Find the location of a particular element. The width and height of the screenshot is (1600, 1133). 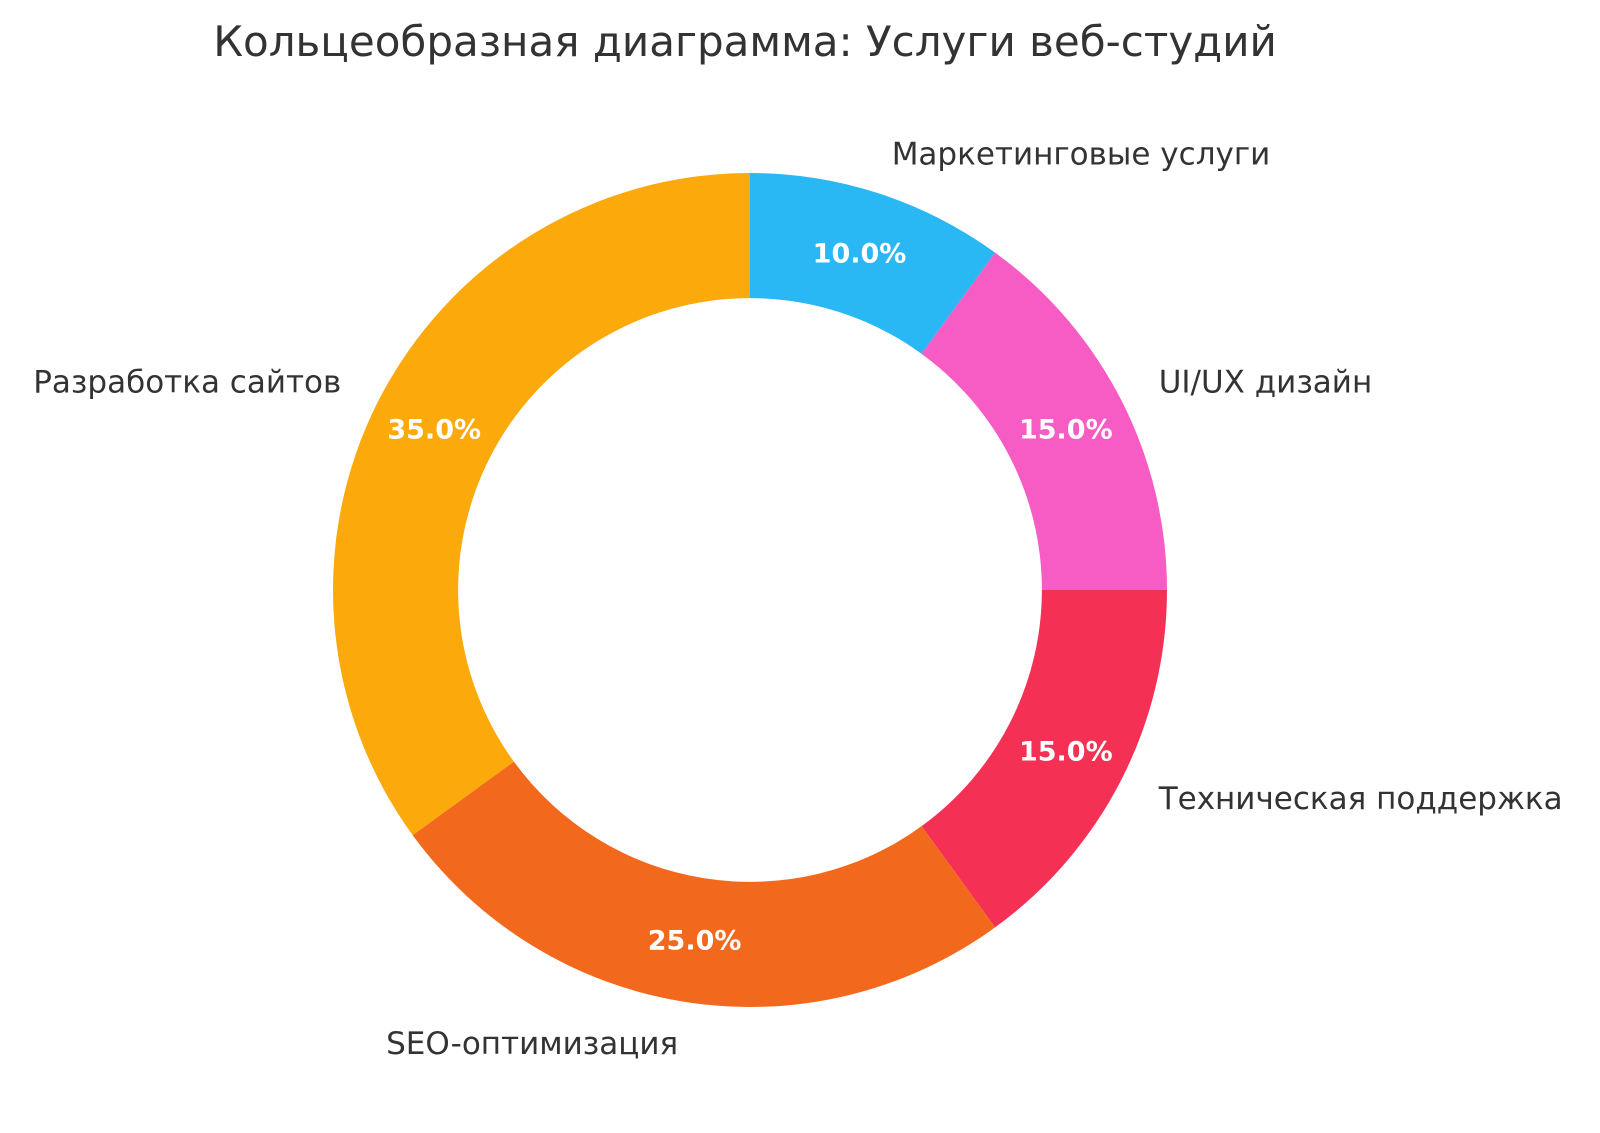

slice-percent-label-3: 25.0% is located at coordinates (695, 941).